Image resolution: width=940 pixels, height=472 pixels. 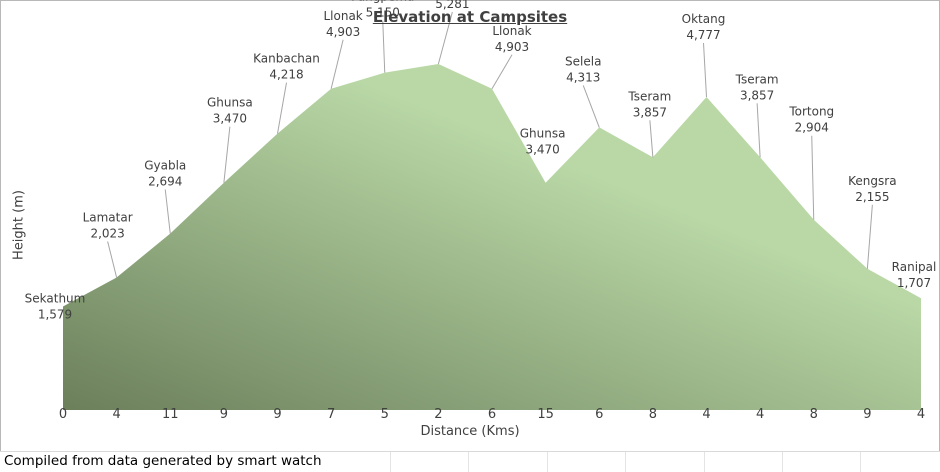 I want to click on data-label: Selela 4,313, so click(x=583, y=69).